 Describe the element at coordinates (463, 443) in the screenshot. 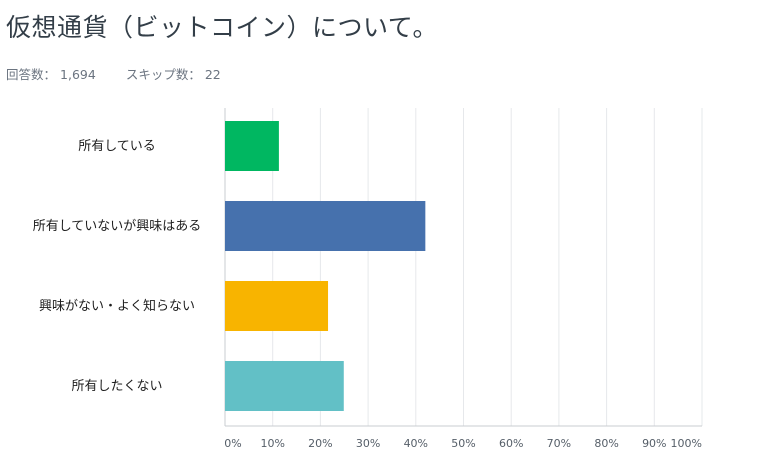

I see `x-tick-label: 50%` at that location.